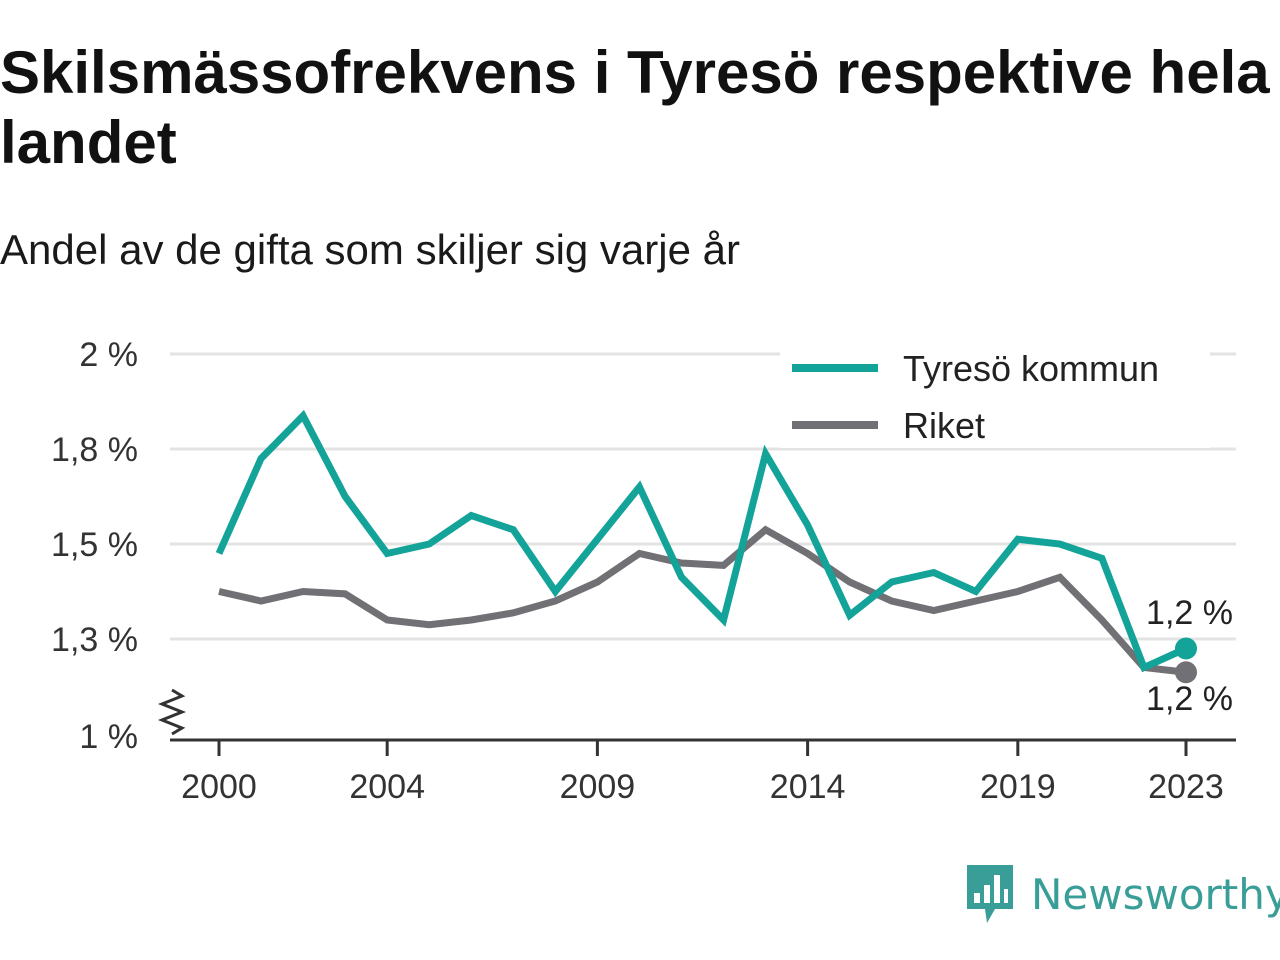  I want to click on series-line-riket, so click(702, 600).